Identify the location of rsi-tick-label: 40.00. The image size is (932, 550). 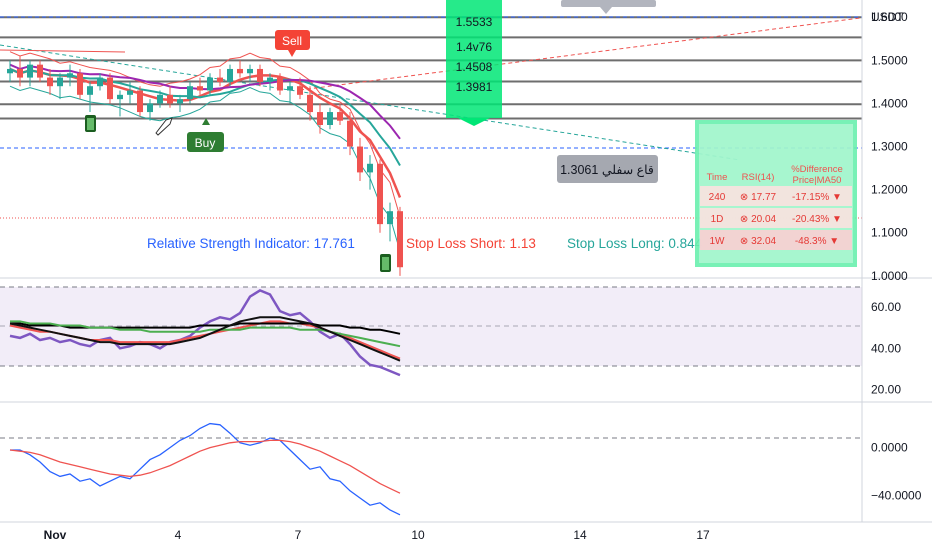
(886, 348).